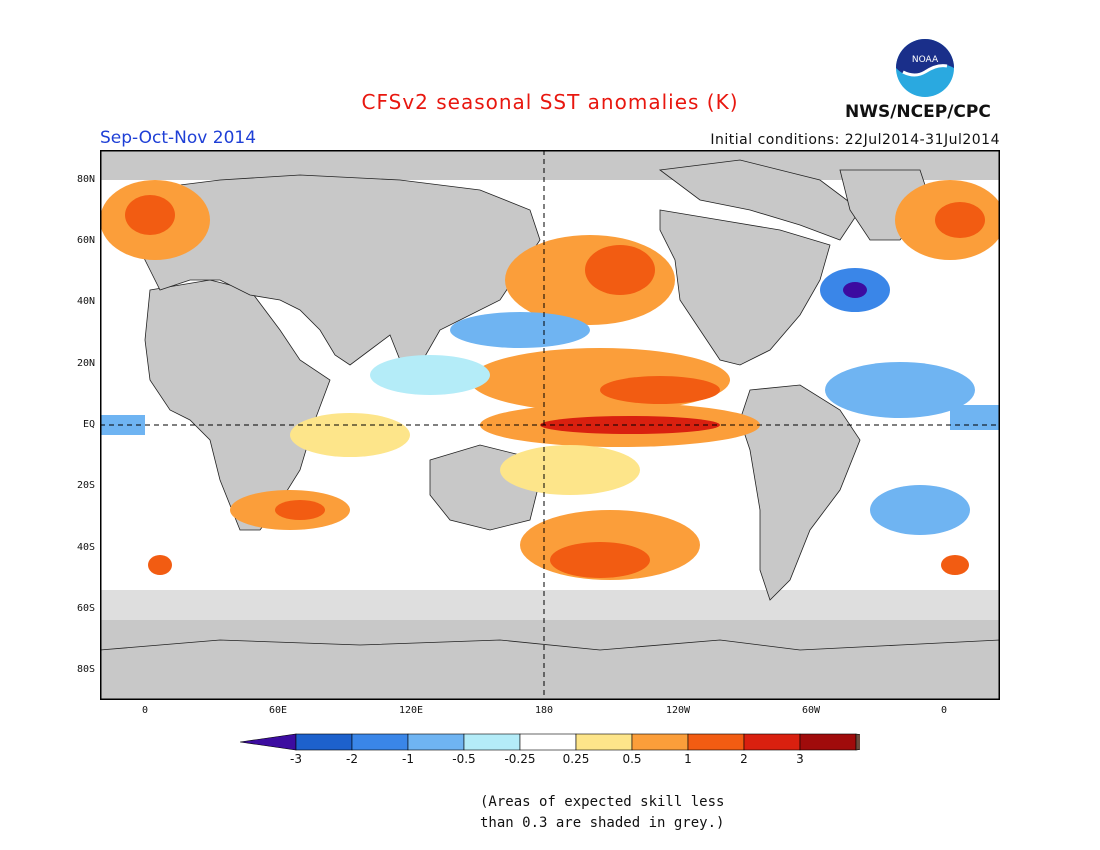 The height and width of the screenshot is (850, 1100). I want to click on eq-pacific-hot, so click(630, 425).